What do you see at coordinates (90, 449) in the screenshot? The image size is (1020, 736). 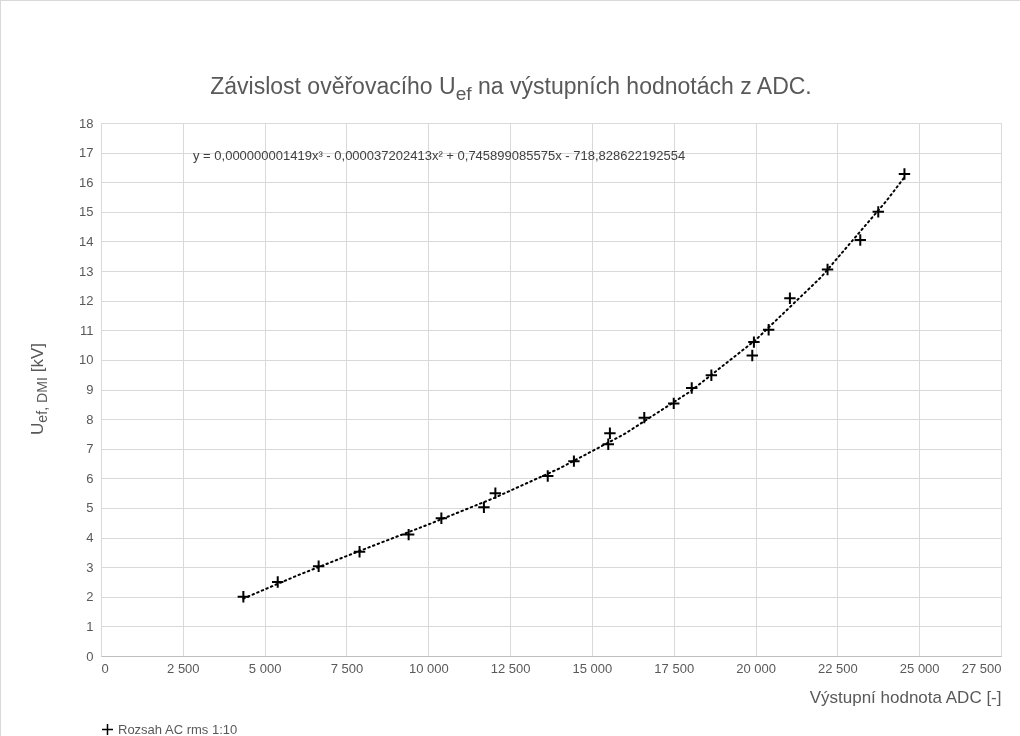 I see `y-tick-label: 7` at bounding box center [90, 449].